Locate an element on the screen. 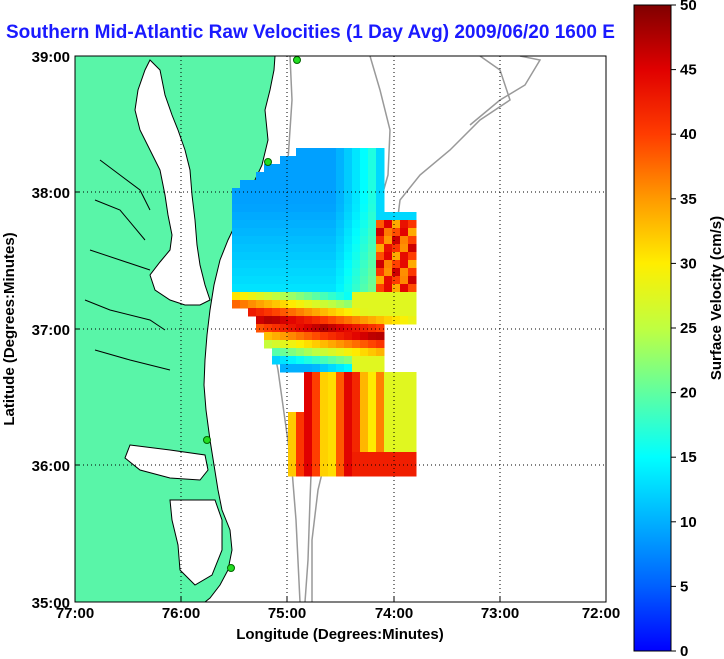  x-tick-label: 73:00 is located at coordinates (500, 613).